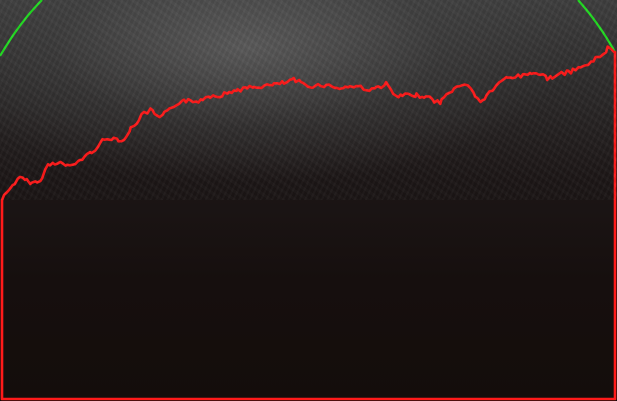  What do you see at coordinates (21, 28) in the screenshot?
I see `reference-arc-left` at bounding box center [21, 28].